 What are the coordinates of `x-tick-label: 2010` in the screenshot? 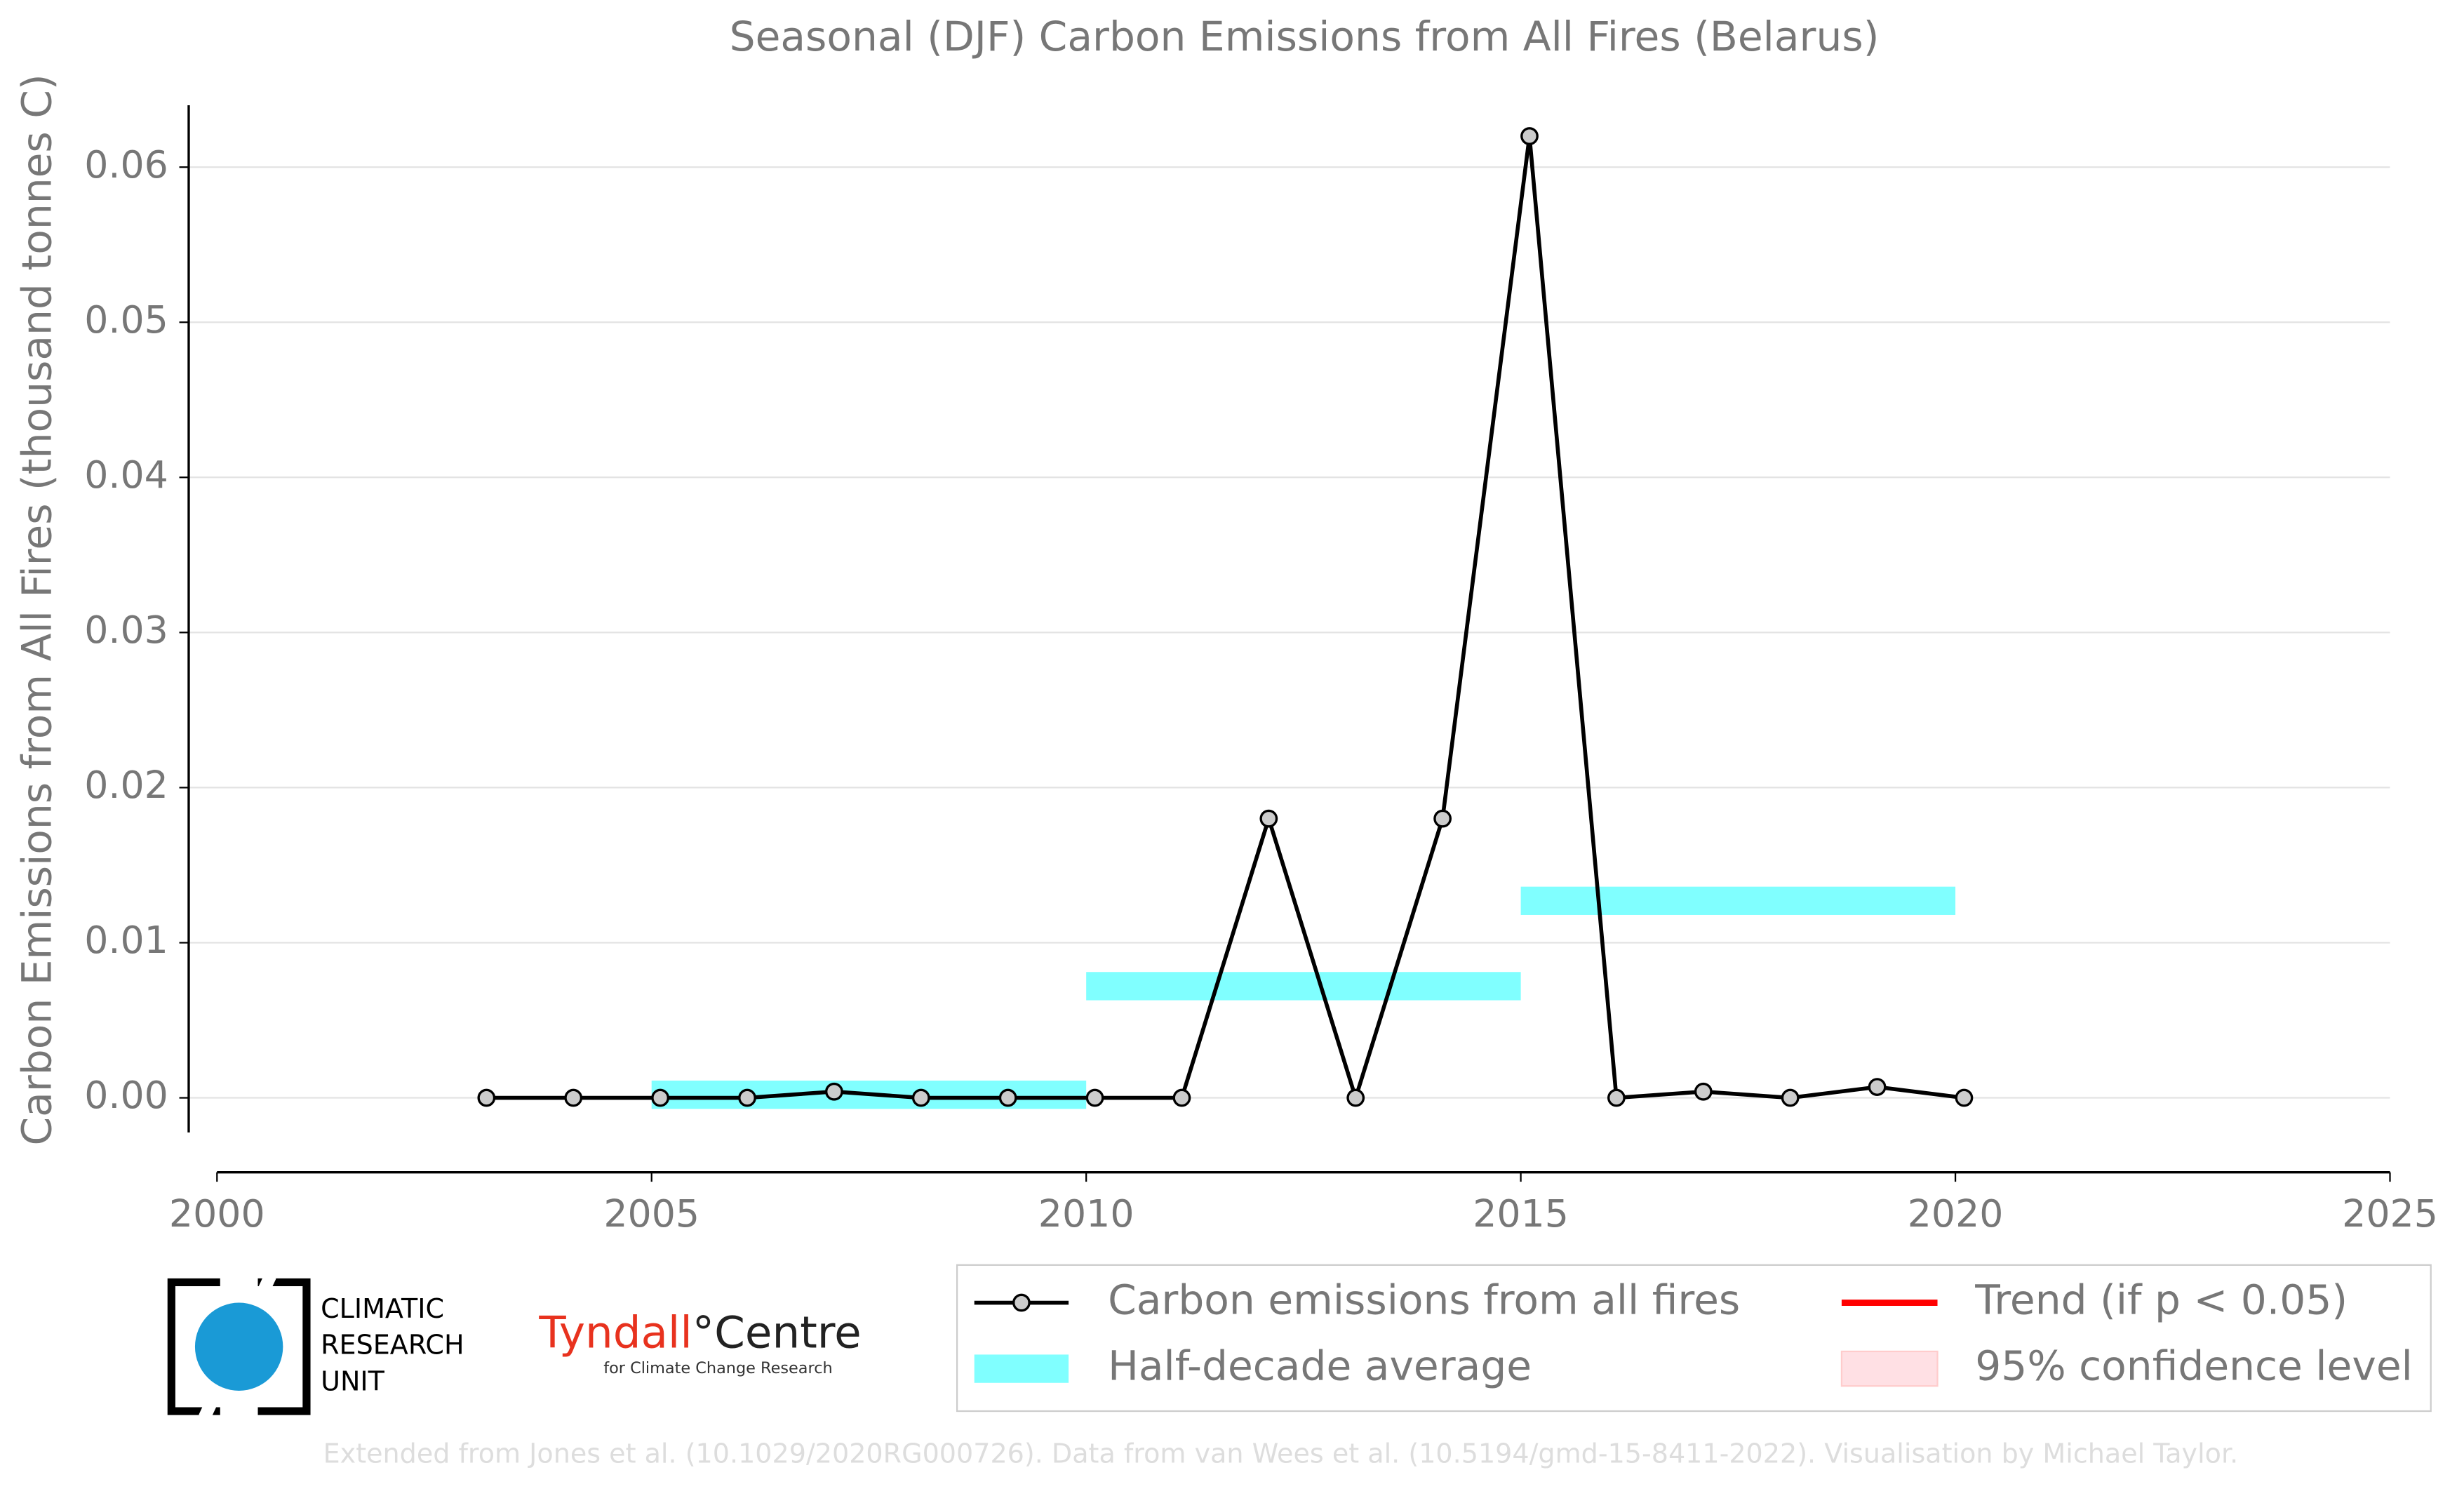 It's located at (1086, 1213).